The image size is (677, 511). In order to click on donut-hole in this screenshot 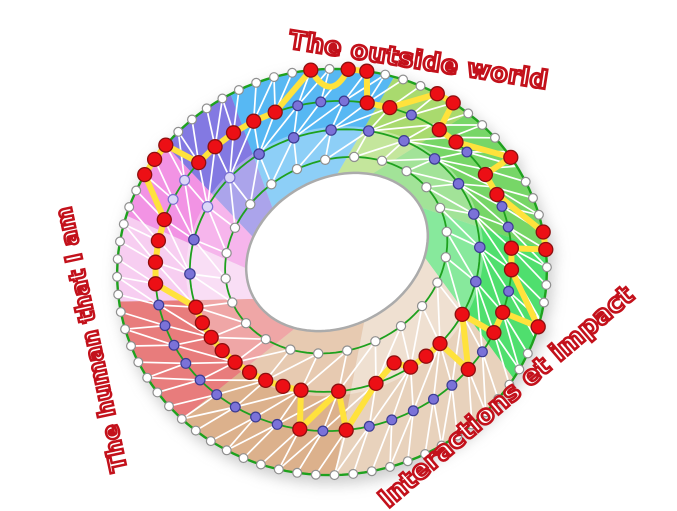, I will do `click(337, 252)`.